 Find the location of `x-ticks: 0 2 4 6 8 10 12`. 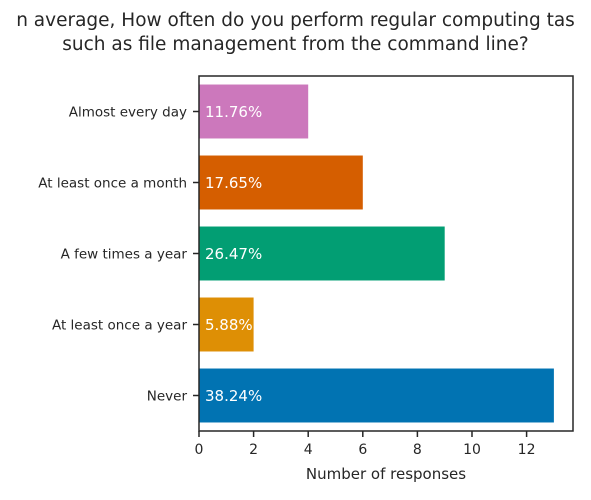

x-ticks: 0 2 4 6 8 10 12 is located at coordinates (365, 444).